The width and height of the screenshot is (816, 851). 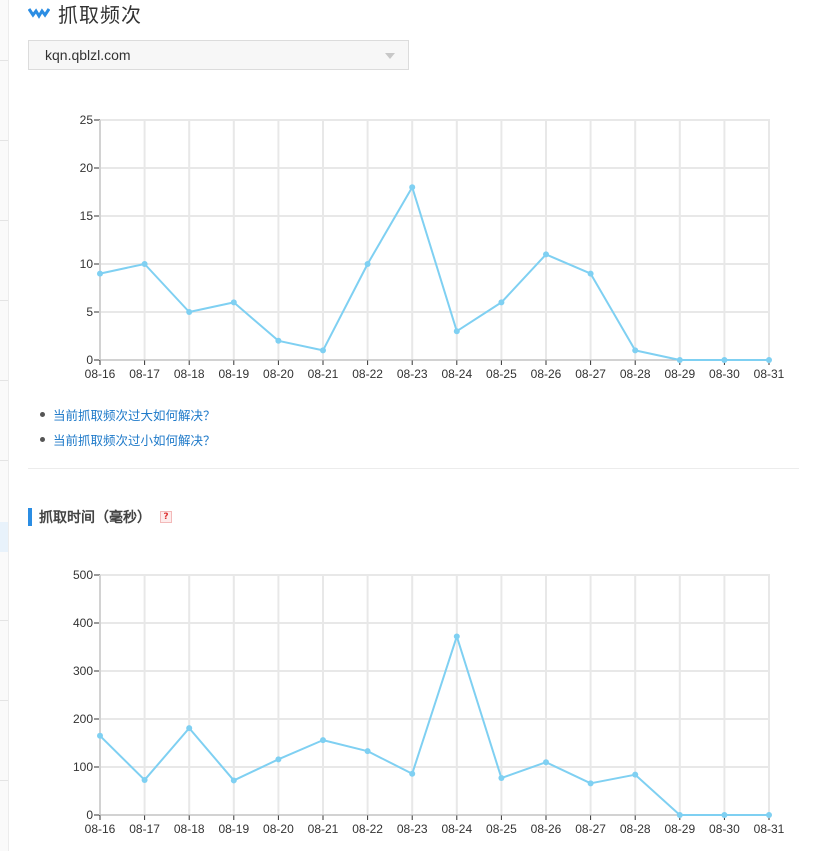 I want to click on help-icon: ?, so click(x=166, y=517).